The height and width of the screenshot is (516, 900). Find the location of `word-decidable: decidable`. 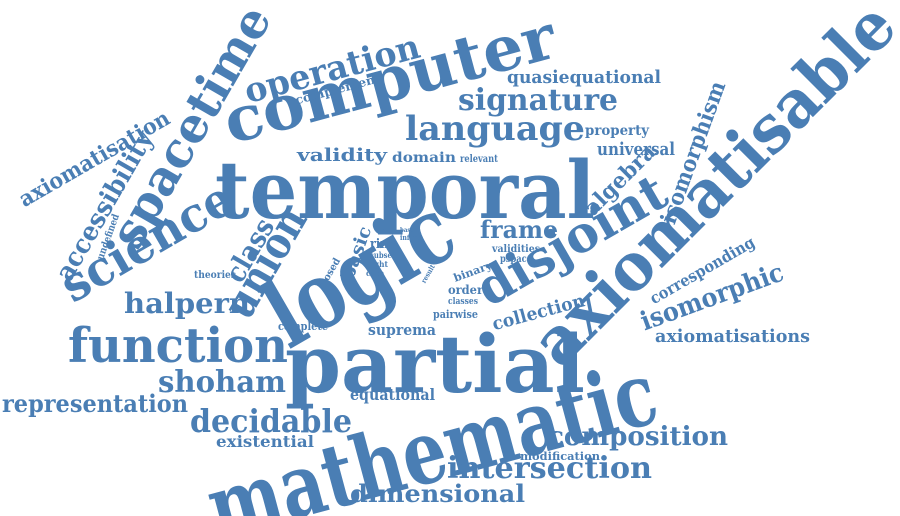

word-decidable: decidable is located at coordinates (271, 421).